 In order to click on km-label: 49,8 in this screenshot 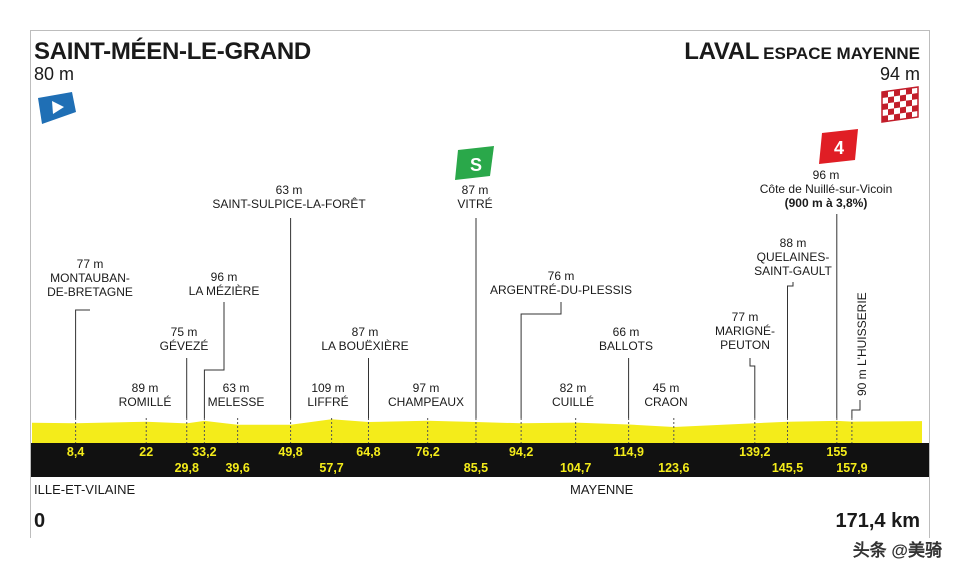, I will do `click(290, 452)`.